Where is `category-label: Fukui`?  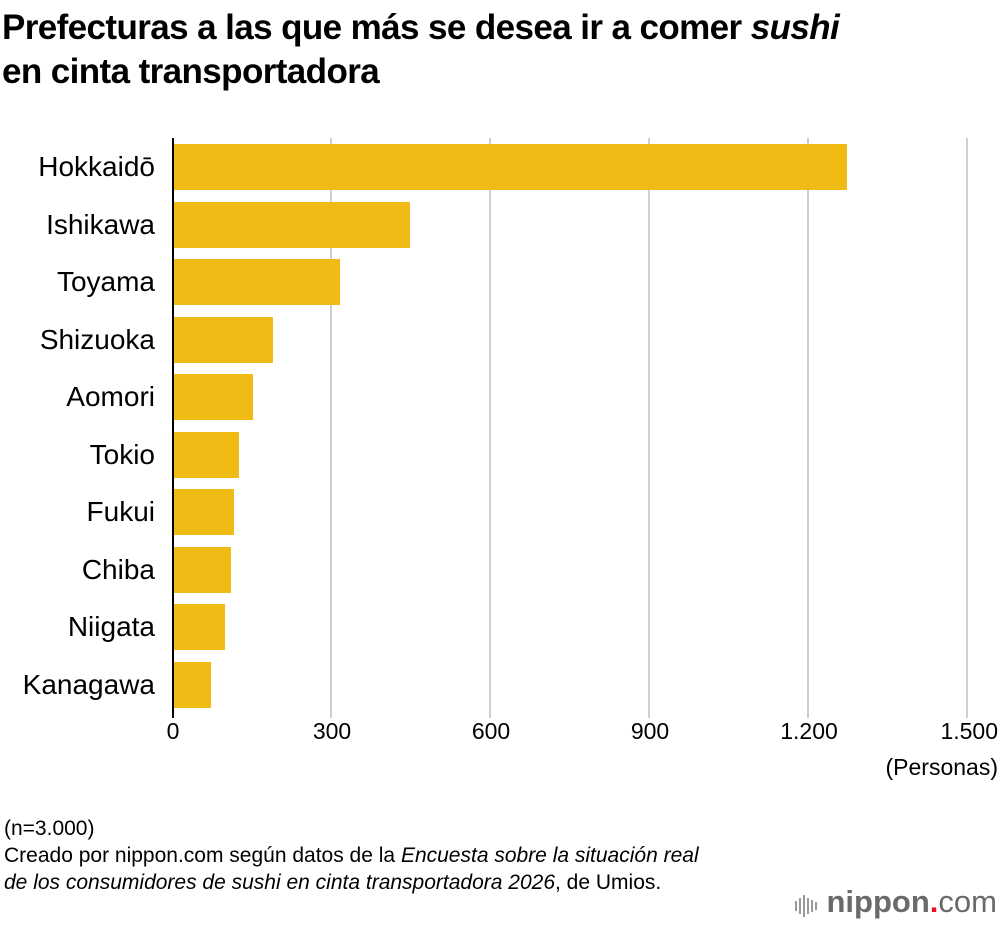
category-label: Fukui is located at coordinates (120, 511).